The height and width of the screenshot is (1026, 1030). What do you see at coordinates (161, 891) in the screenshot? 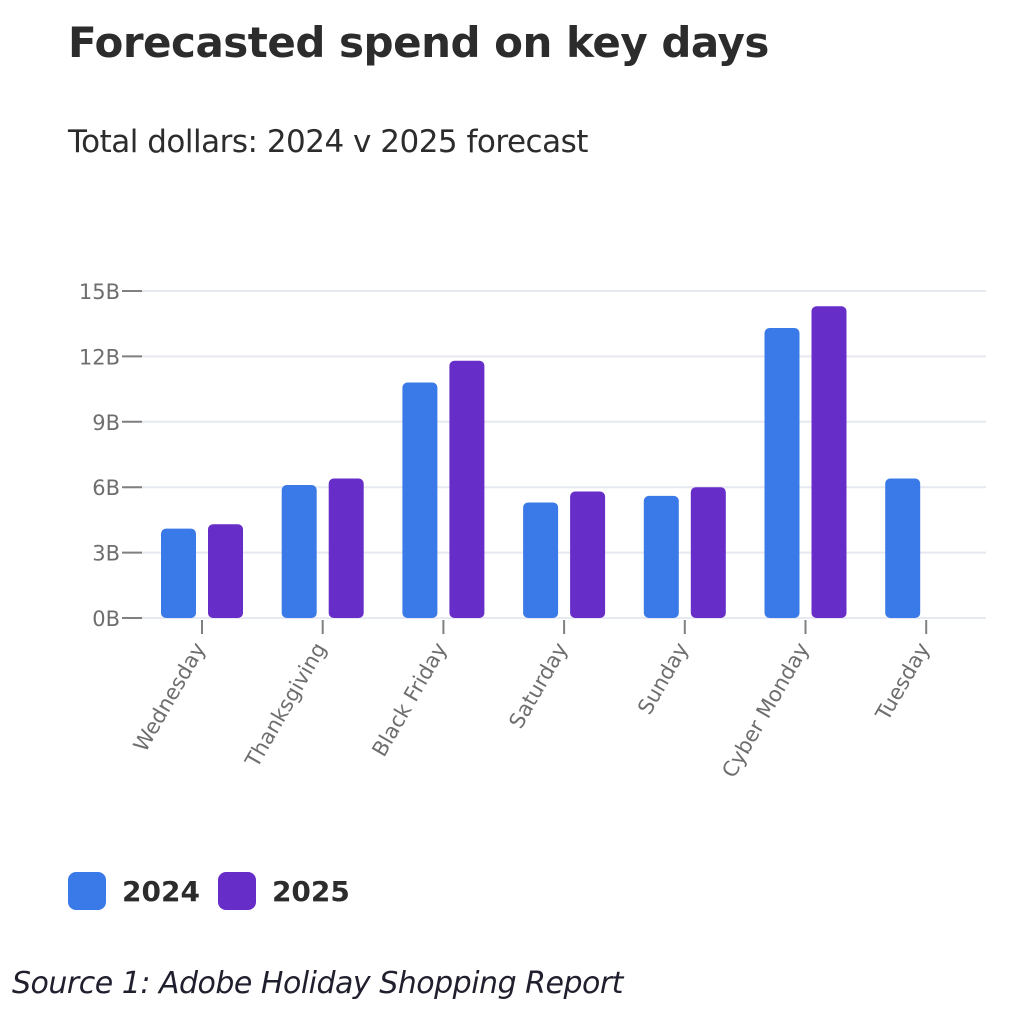
I see `legend-label-2024: 2024` at bounding box center [161, 891].